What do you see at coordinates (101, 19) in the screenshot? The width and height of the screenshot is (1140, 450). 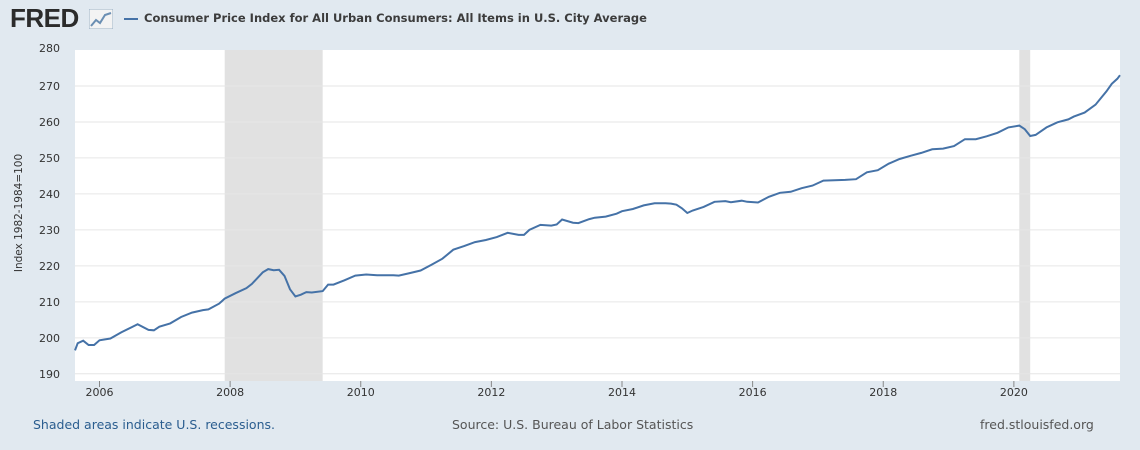 I see `fred-logo-graph-icon` at bounding box center [101, 19].